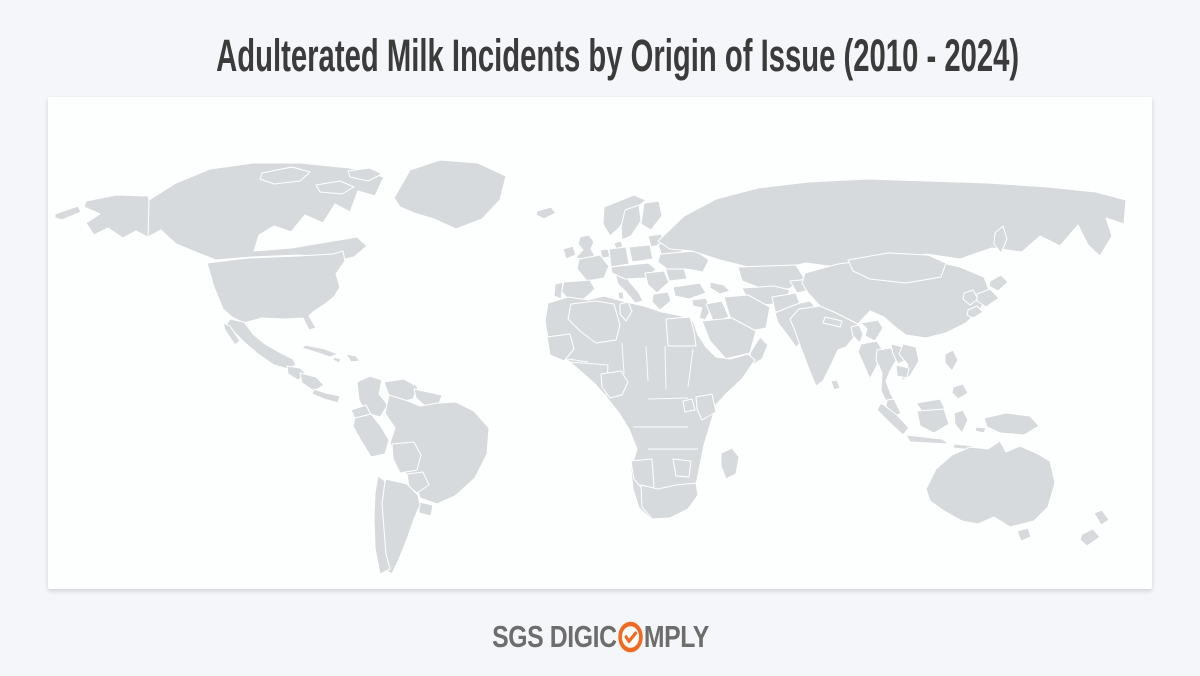 The width and height of the screenshot is (1200, 676). What do you see at coordinates (681, 331) in the screenshot?
I see `country-egypt` at bounding box center [681, 331].